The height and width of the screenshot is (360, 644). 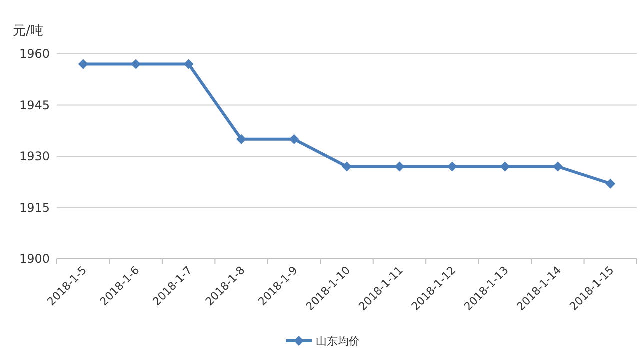 What do you see at coordinates (34, 54) in the screenshot?
I see `y-tick-label: 1960` at bounding box center [34, 54].